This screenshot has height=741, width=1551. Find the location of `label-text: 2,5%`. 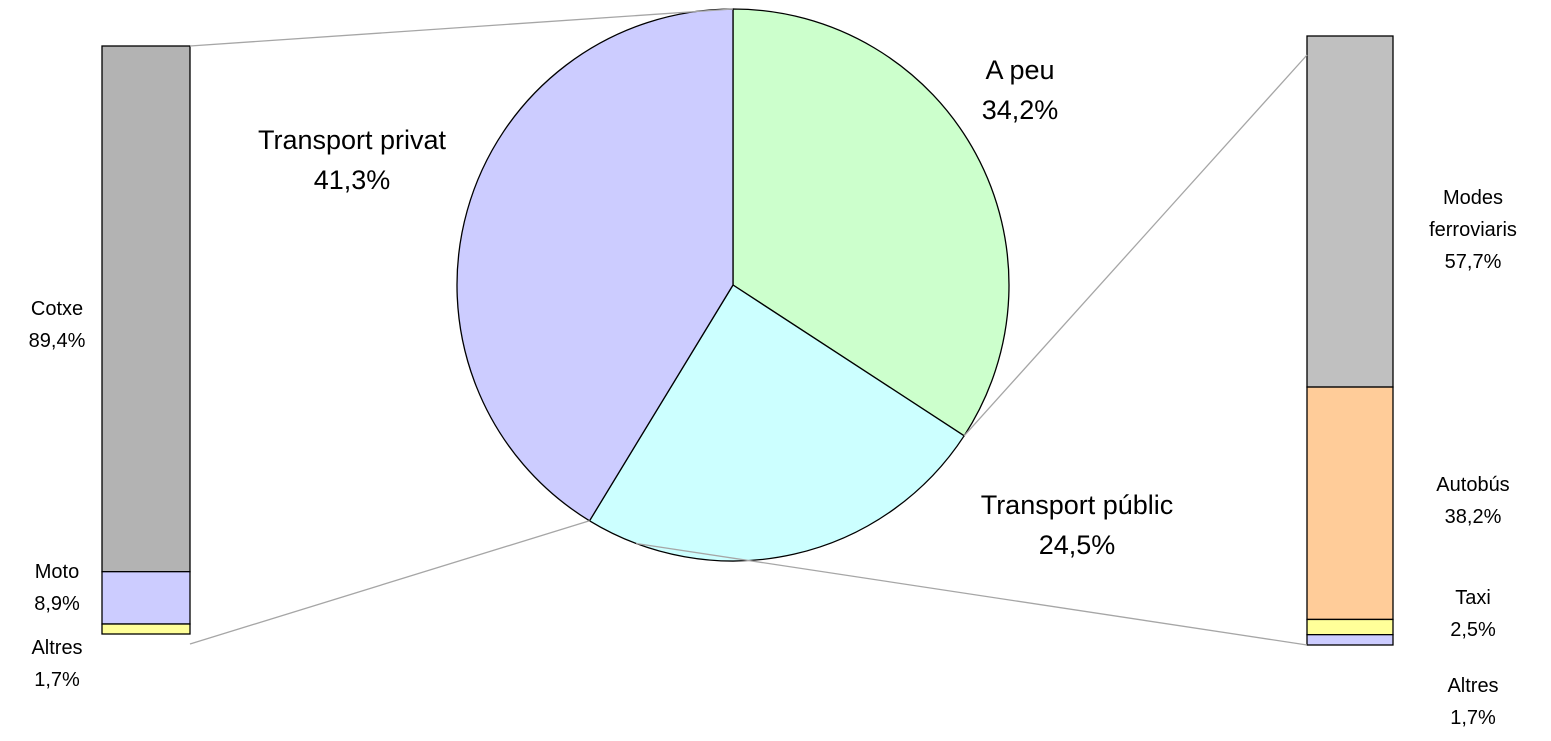

label-text: 2,5% is located at coordinates (1473, 630).